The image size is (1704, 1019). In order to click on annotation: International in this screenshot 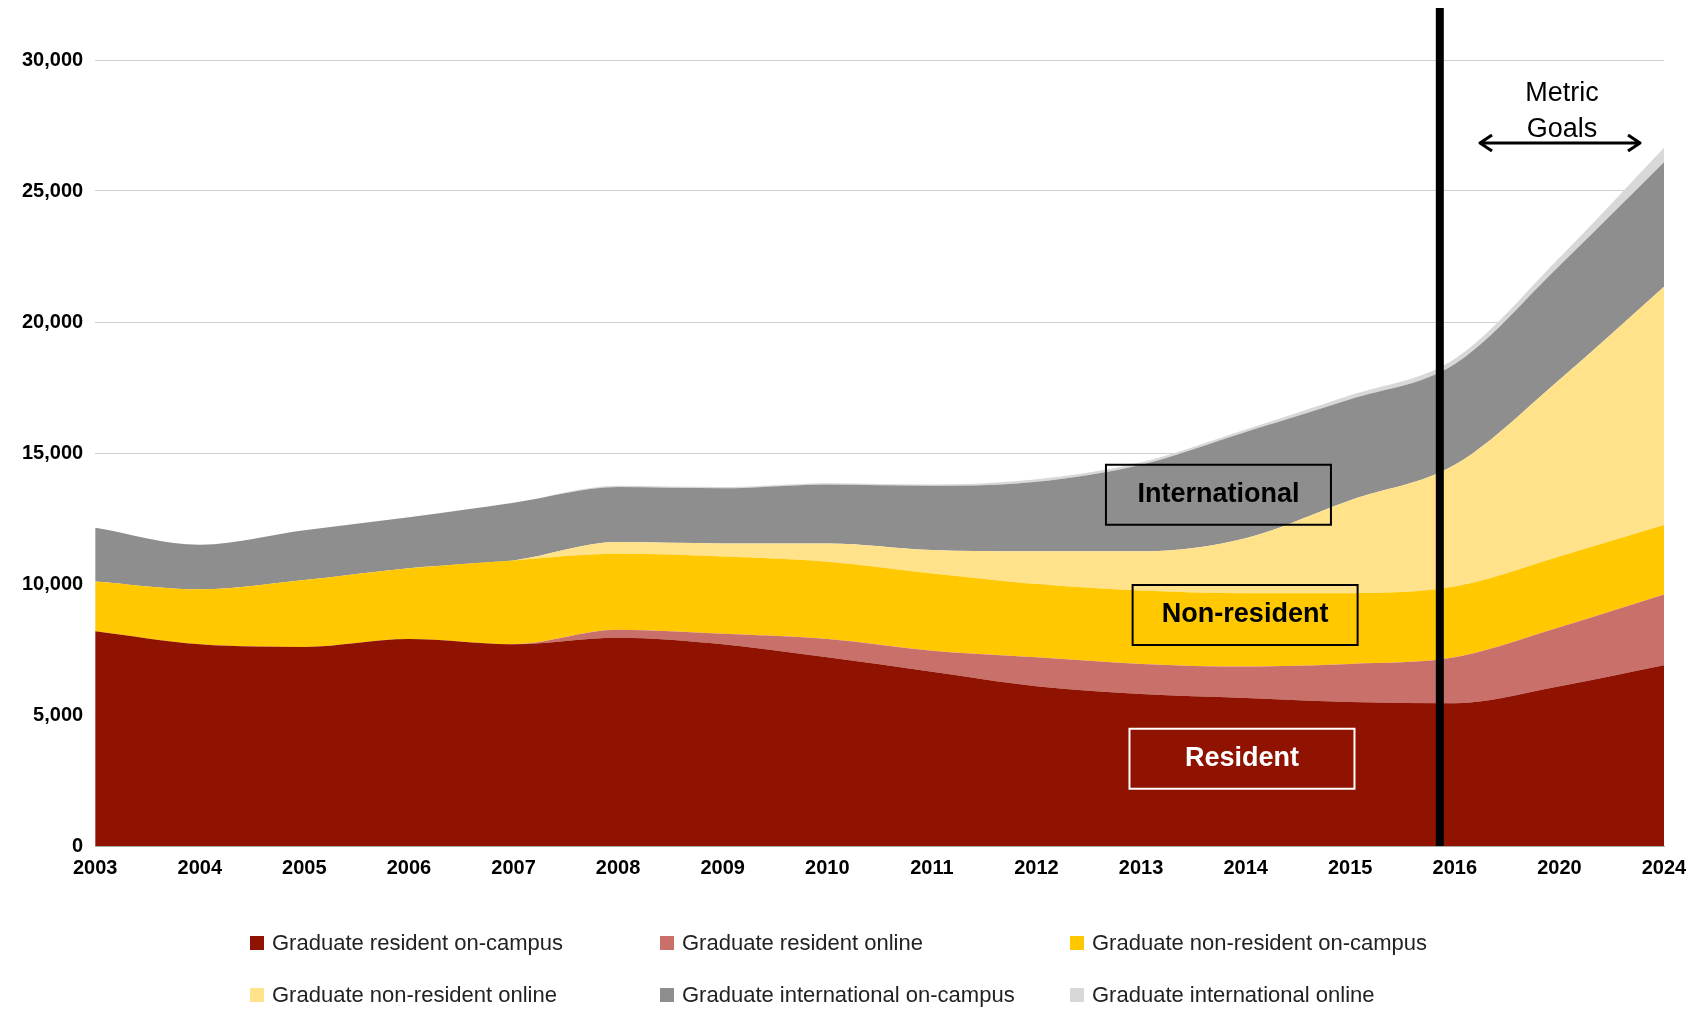, I will do `click(1218, 493)`.